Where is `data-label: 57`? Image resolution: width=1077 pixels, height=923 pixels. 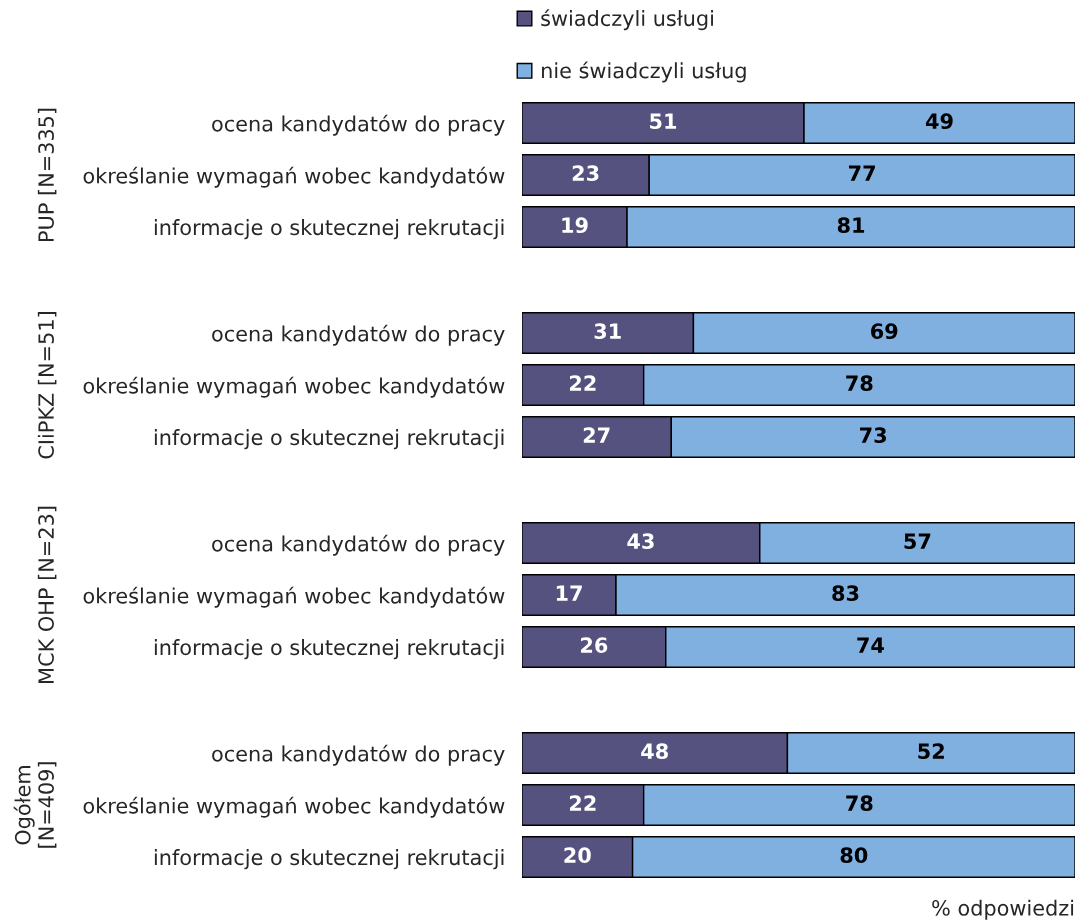 data-label: 57 is located at coordinates (917, 541).